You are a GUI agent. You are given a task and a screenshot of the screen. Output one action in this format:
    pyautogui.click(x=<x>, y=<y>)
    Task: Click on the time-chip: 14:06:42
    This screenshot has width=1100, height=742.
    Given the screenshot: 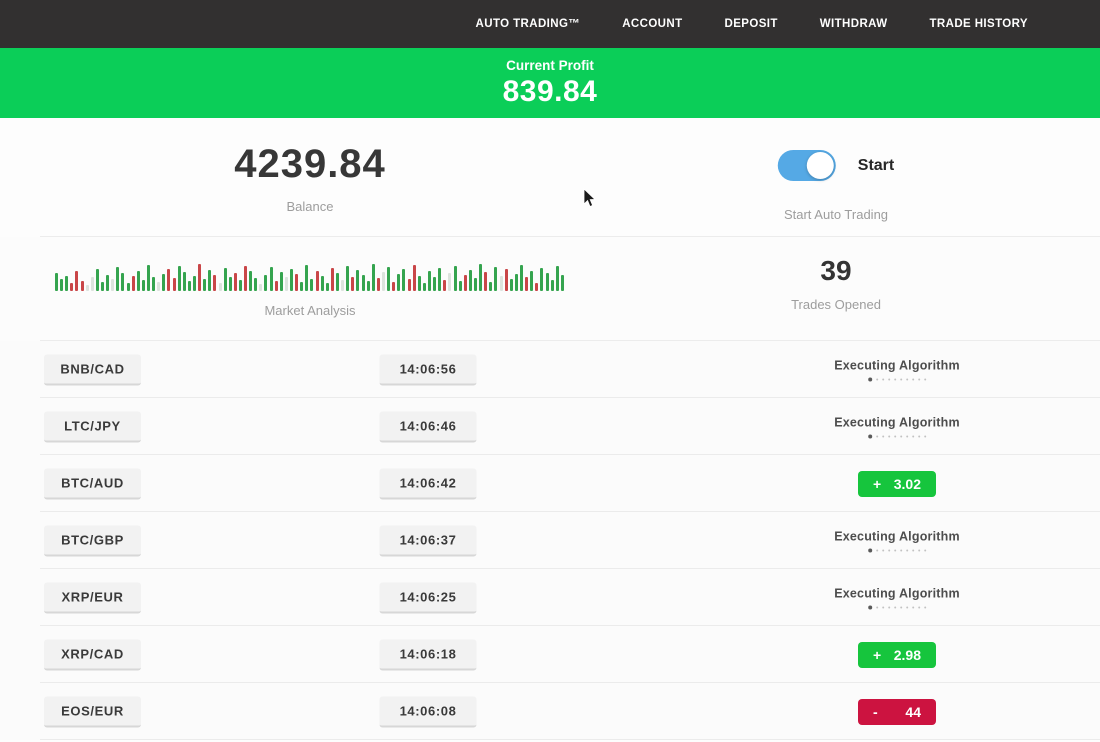 What is the action you would take?
    pyautogui.click(x=428, y=483)
    